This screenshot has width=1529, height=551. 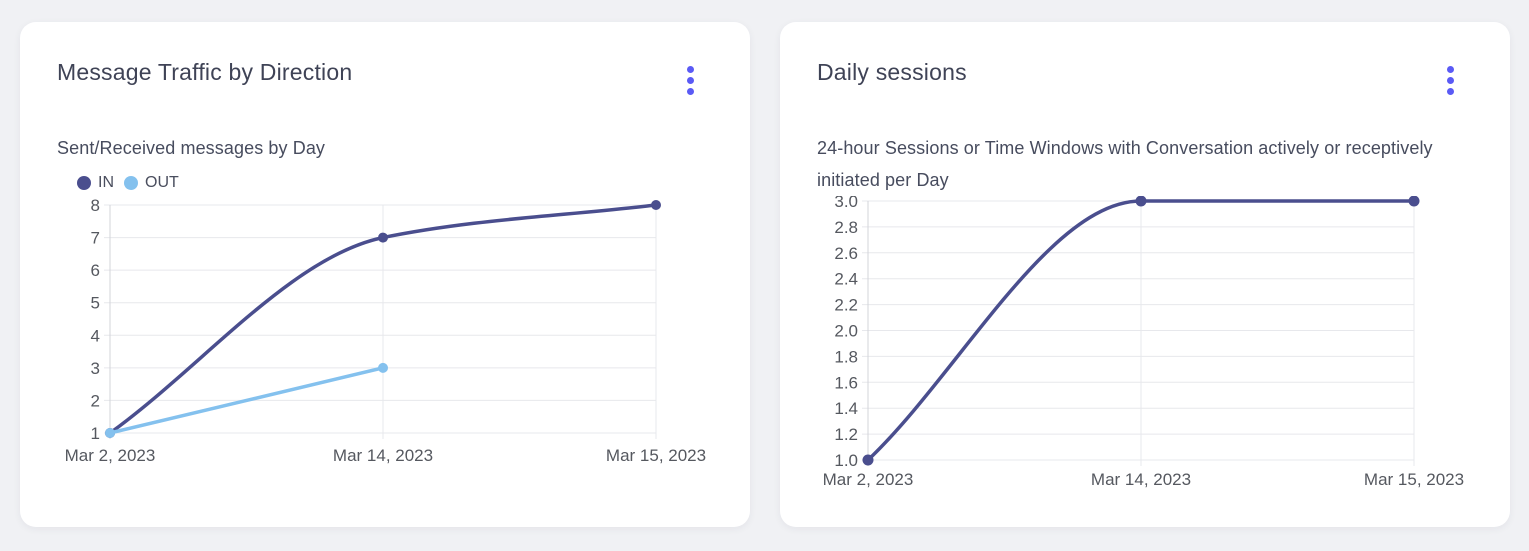 I want to click on y-tick-label: 1.8, so click(x=846, y=356).